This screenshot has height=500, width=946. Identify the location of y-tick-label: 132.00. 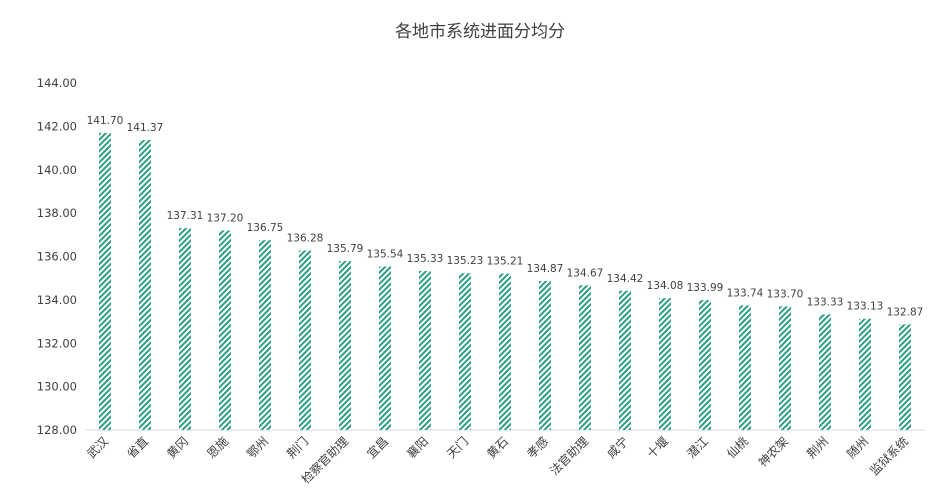
(57, 343).